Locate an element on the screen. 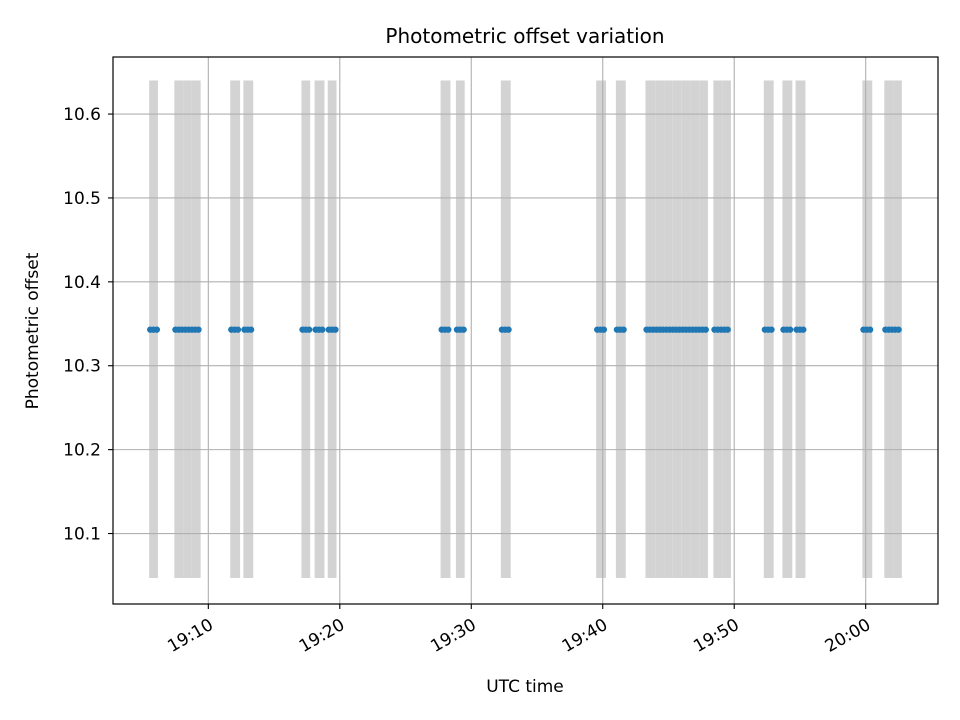 The image size is (960, 720). x-axis-label: UTC time is located at coordinates (525, 687).